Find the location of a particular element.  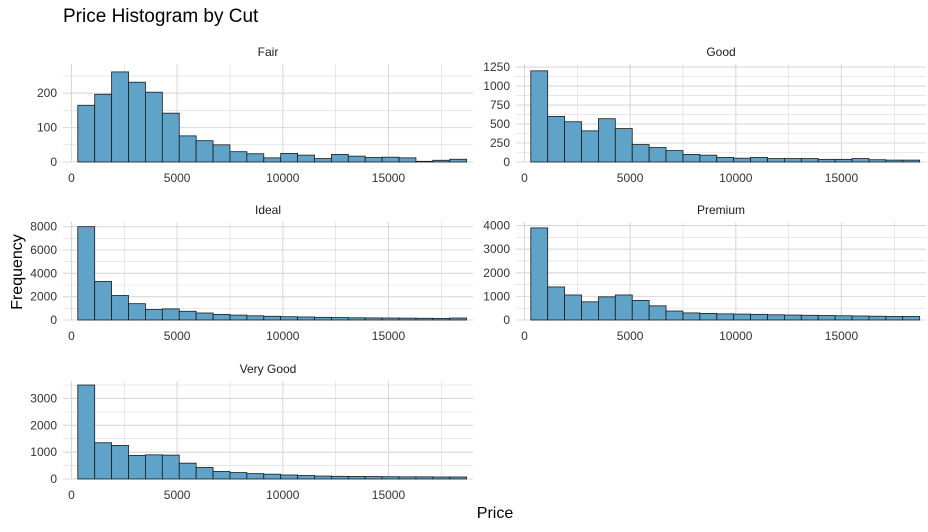

y-tick-label: 100 is located at coordinates (47, 128).